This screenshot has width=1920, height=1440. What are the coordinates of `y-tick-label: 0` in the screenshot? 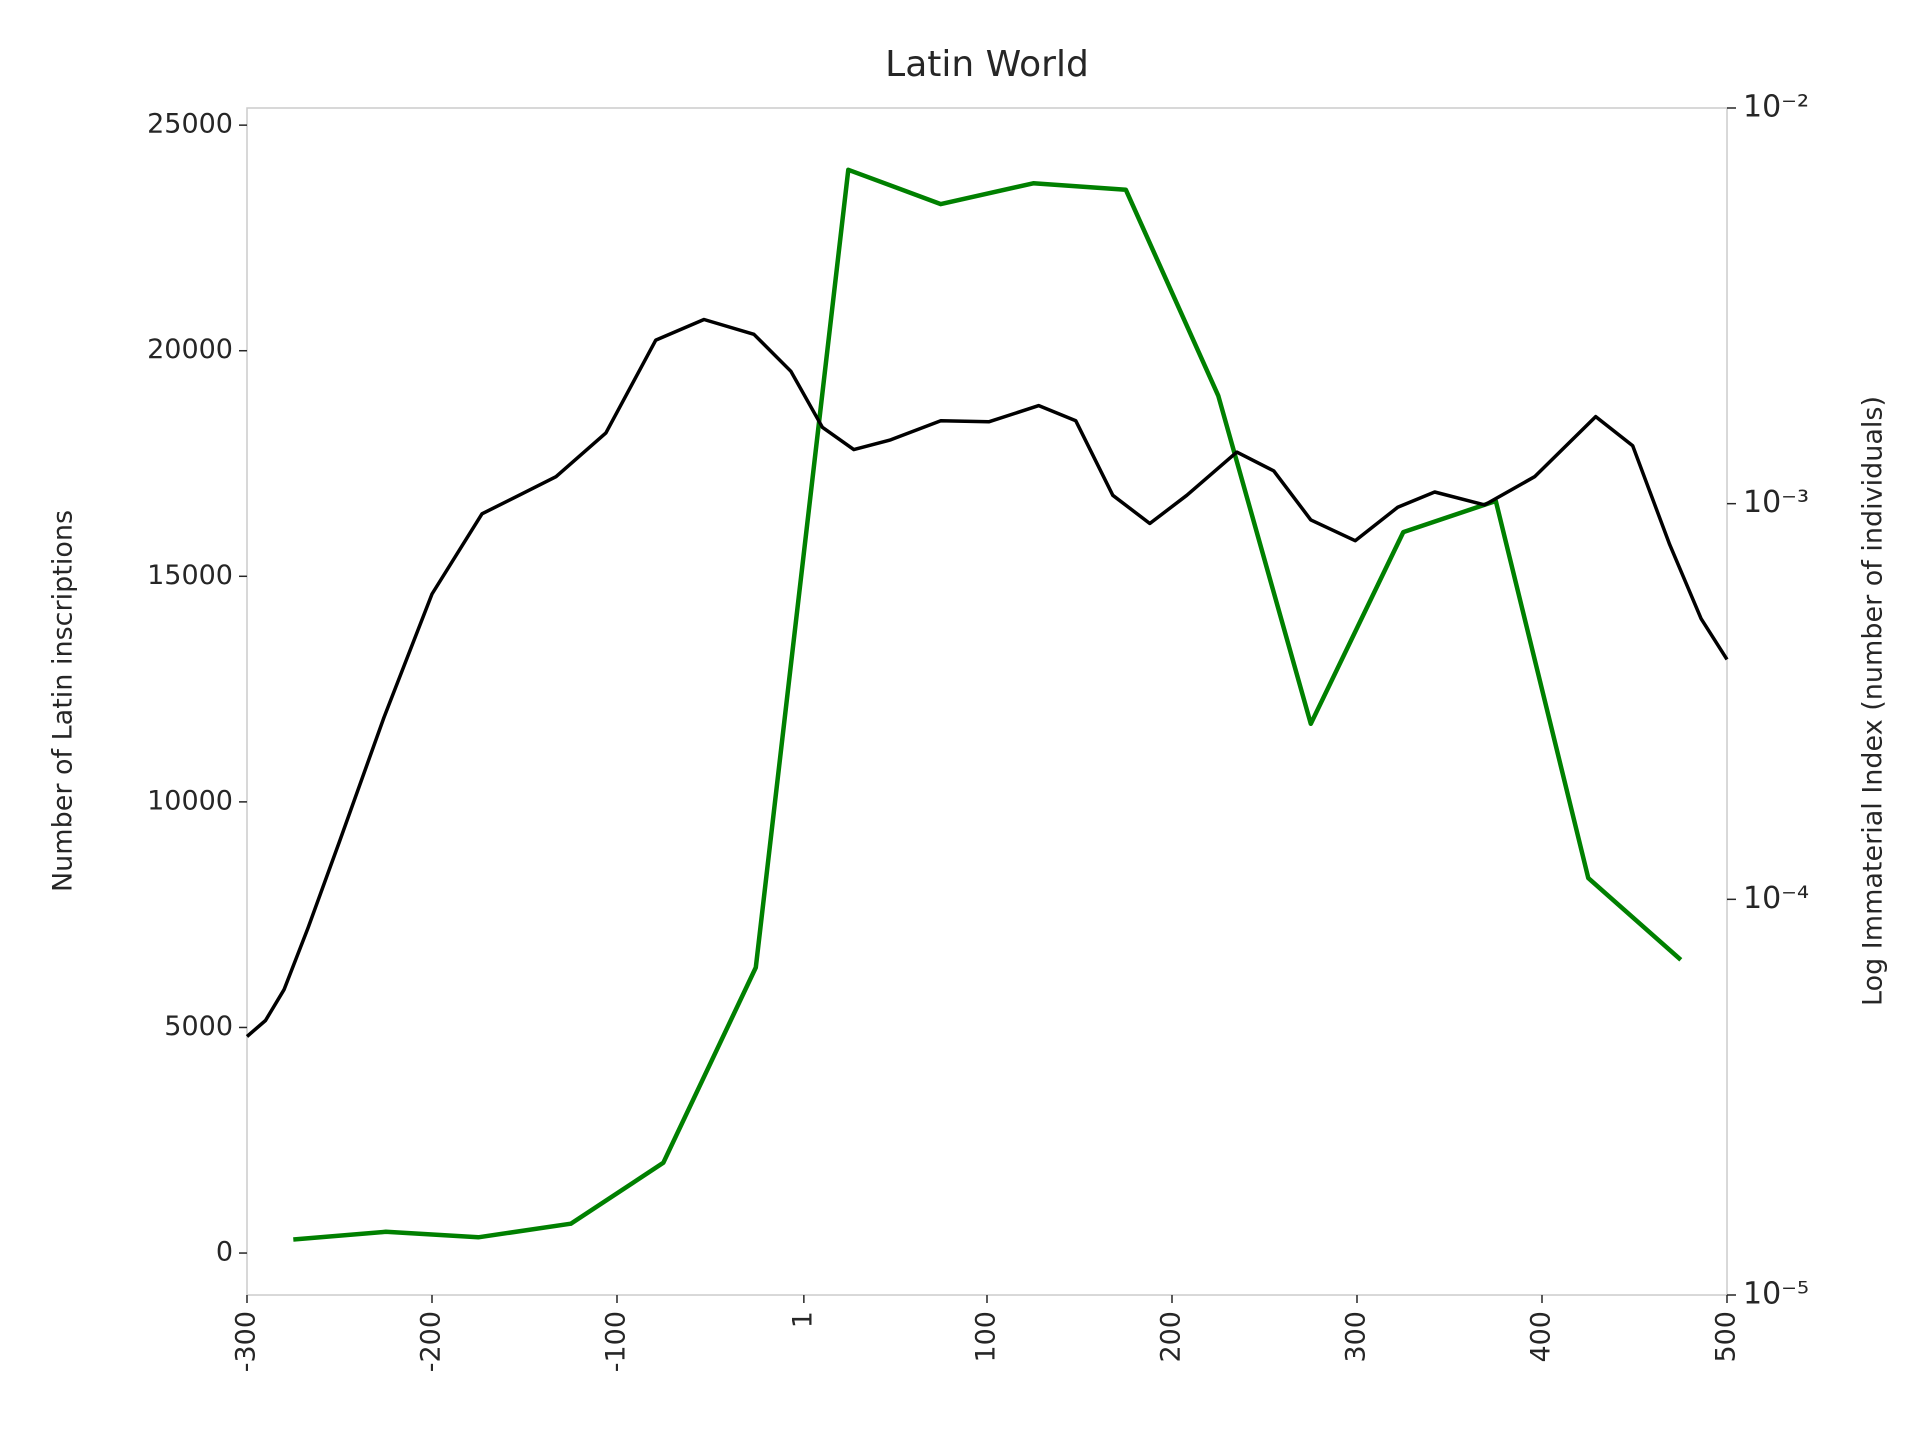 It's located at (224, 1252).